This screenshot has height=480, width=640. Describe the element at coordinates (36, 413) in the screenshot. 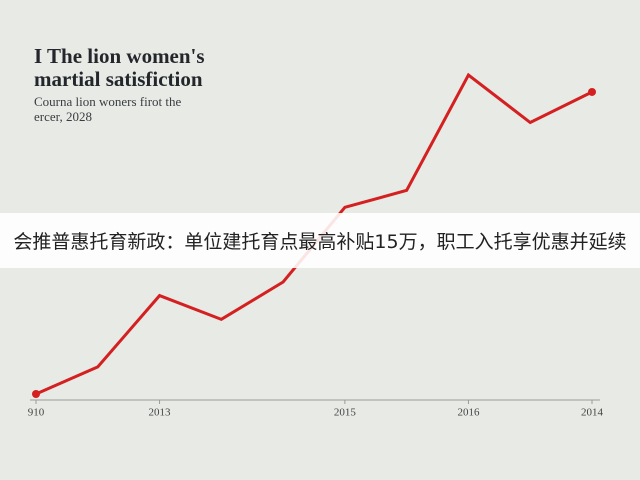

I see `x-tick-label: 910` at that location.